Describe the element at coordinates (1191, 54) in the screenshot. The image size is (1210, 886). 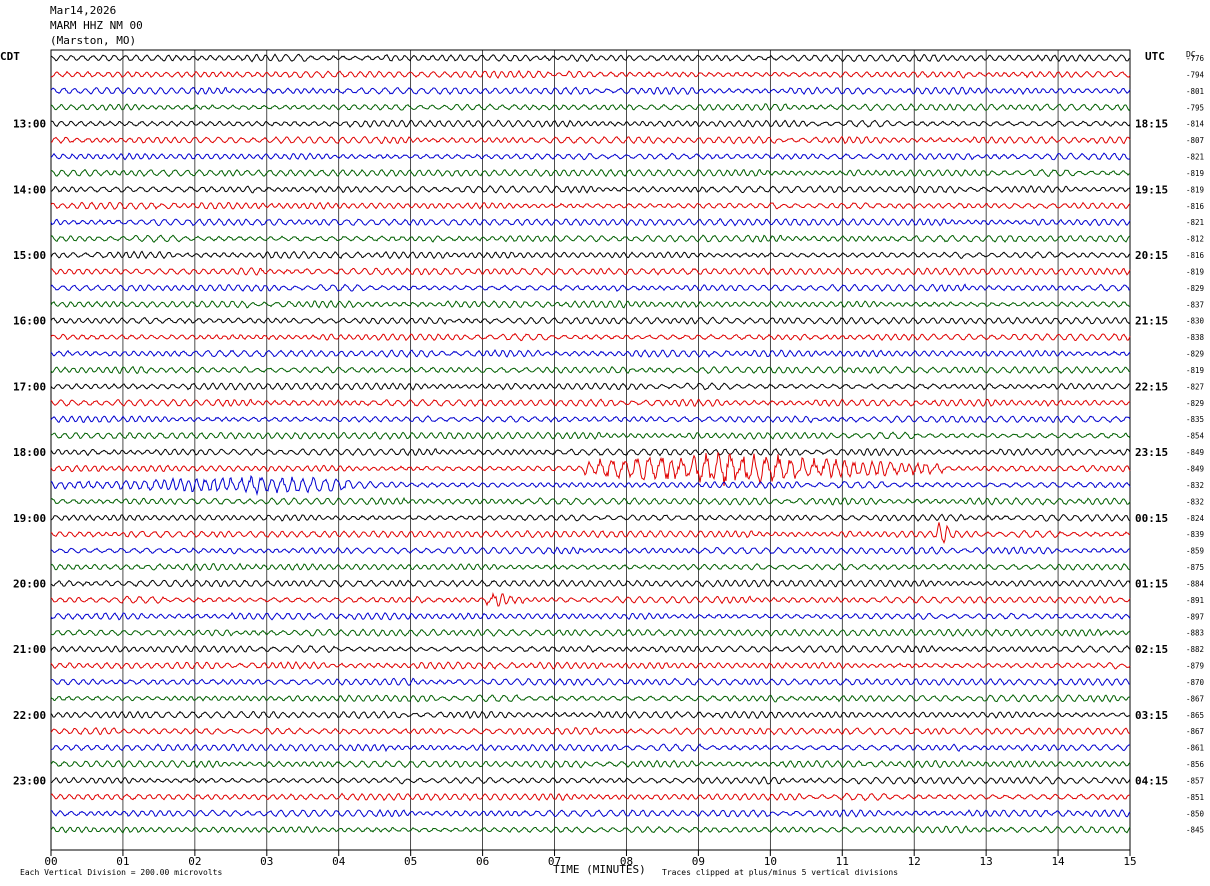
I see `dc-label: DC` at that location.